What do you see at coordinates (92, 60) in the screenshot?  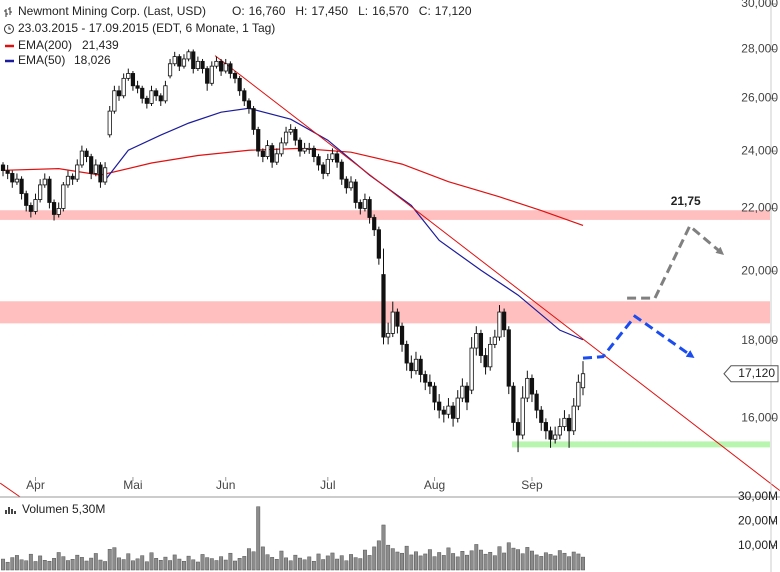 I see `legend-value: 18,026` at bounding box center [92, 60].